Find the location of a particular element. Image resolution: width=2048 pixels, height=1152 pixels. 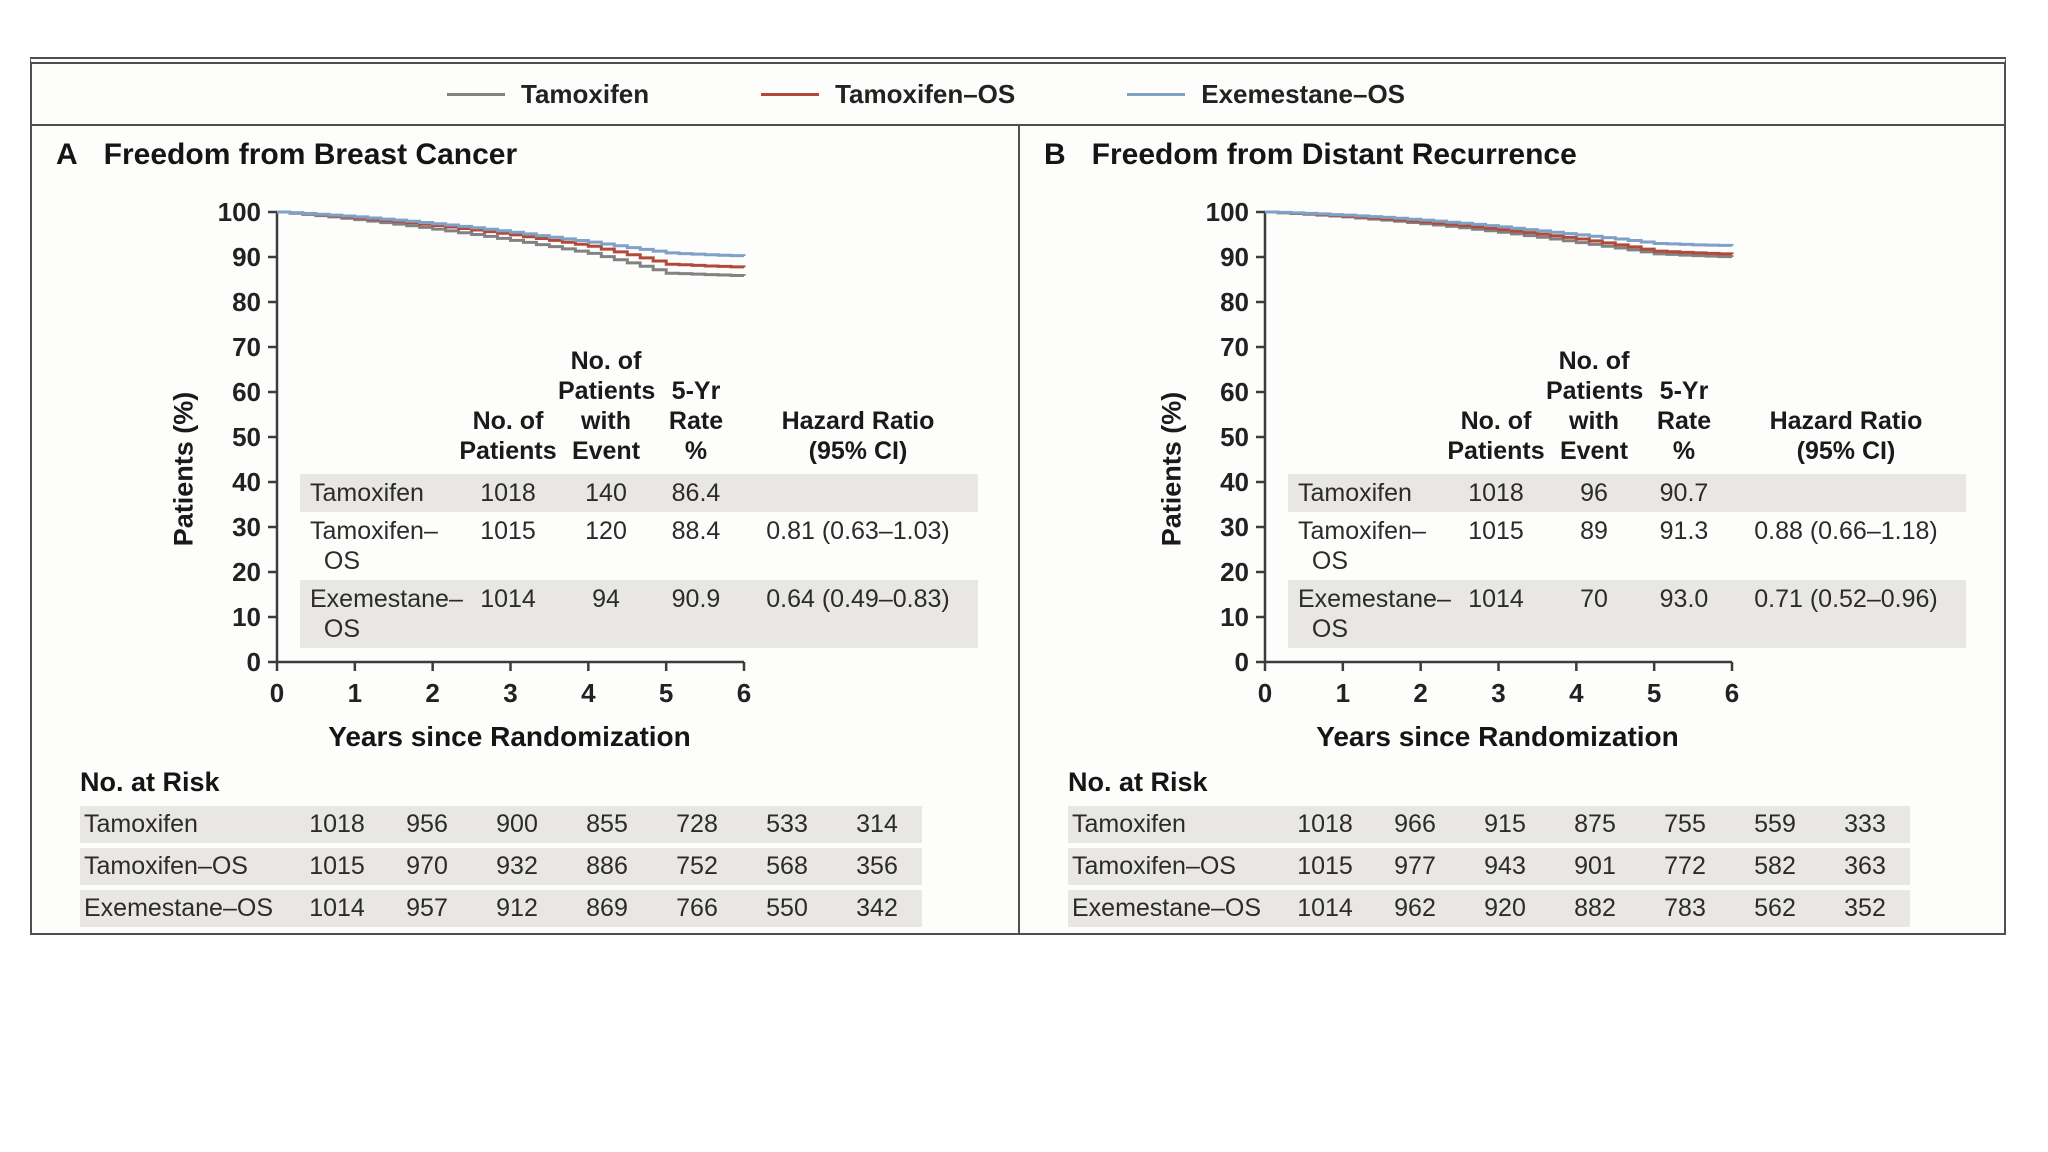

legend-label: Tamoxifen is located at coordinates (585, 93).